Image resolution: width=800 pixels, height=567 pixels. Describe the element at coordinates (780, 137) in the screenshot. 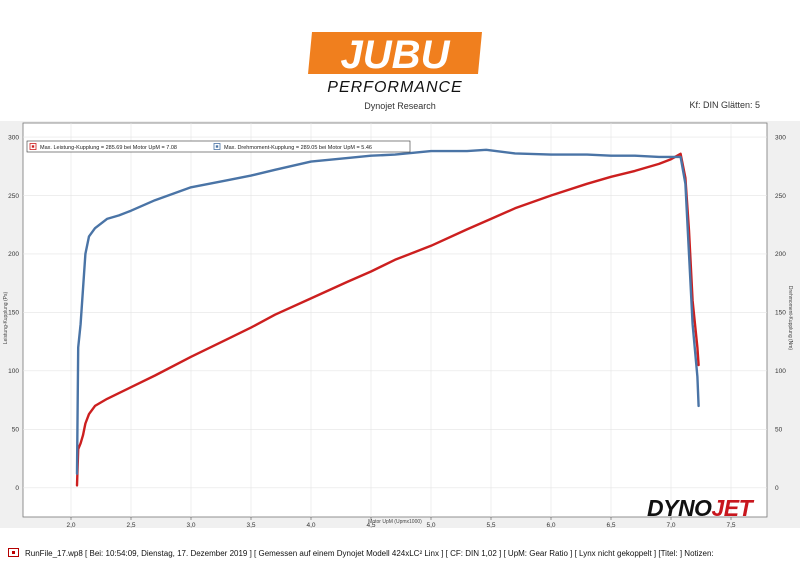

I see `y-tick-label-right: 300` at that location.